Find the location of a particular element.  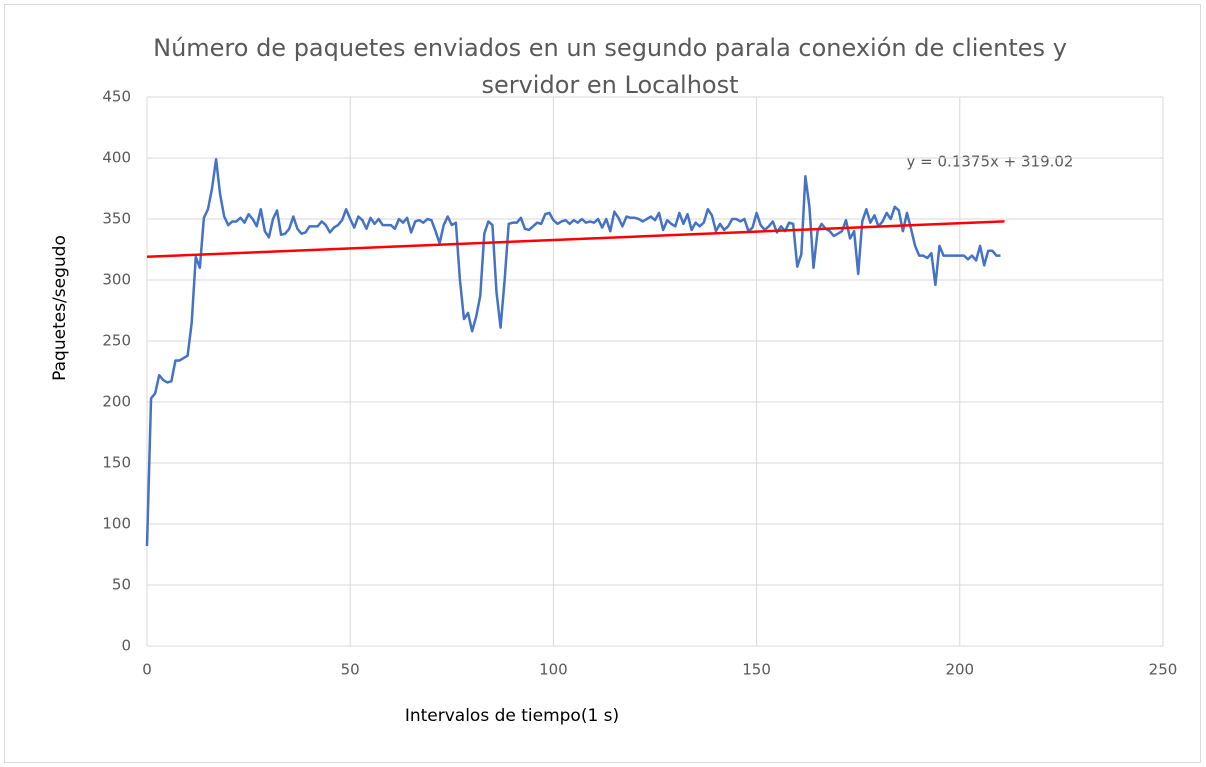

x-tick-label: 0 is located at coordinates (147, 670).